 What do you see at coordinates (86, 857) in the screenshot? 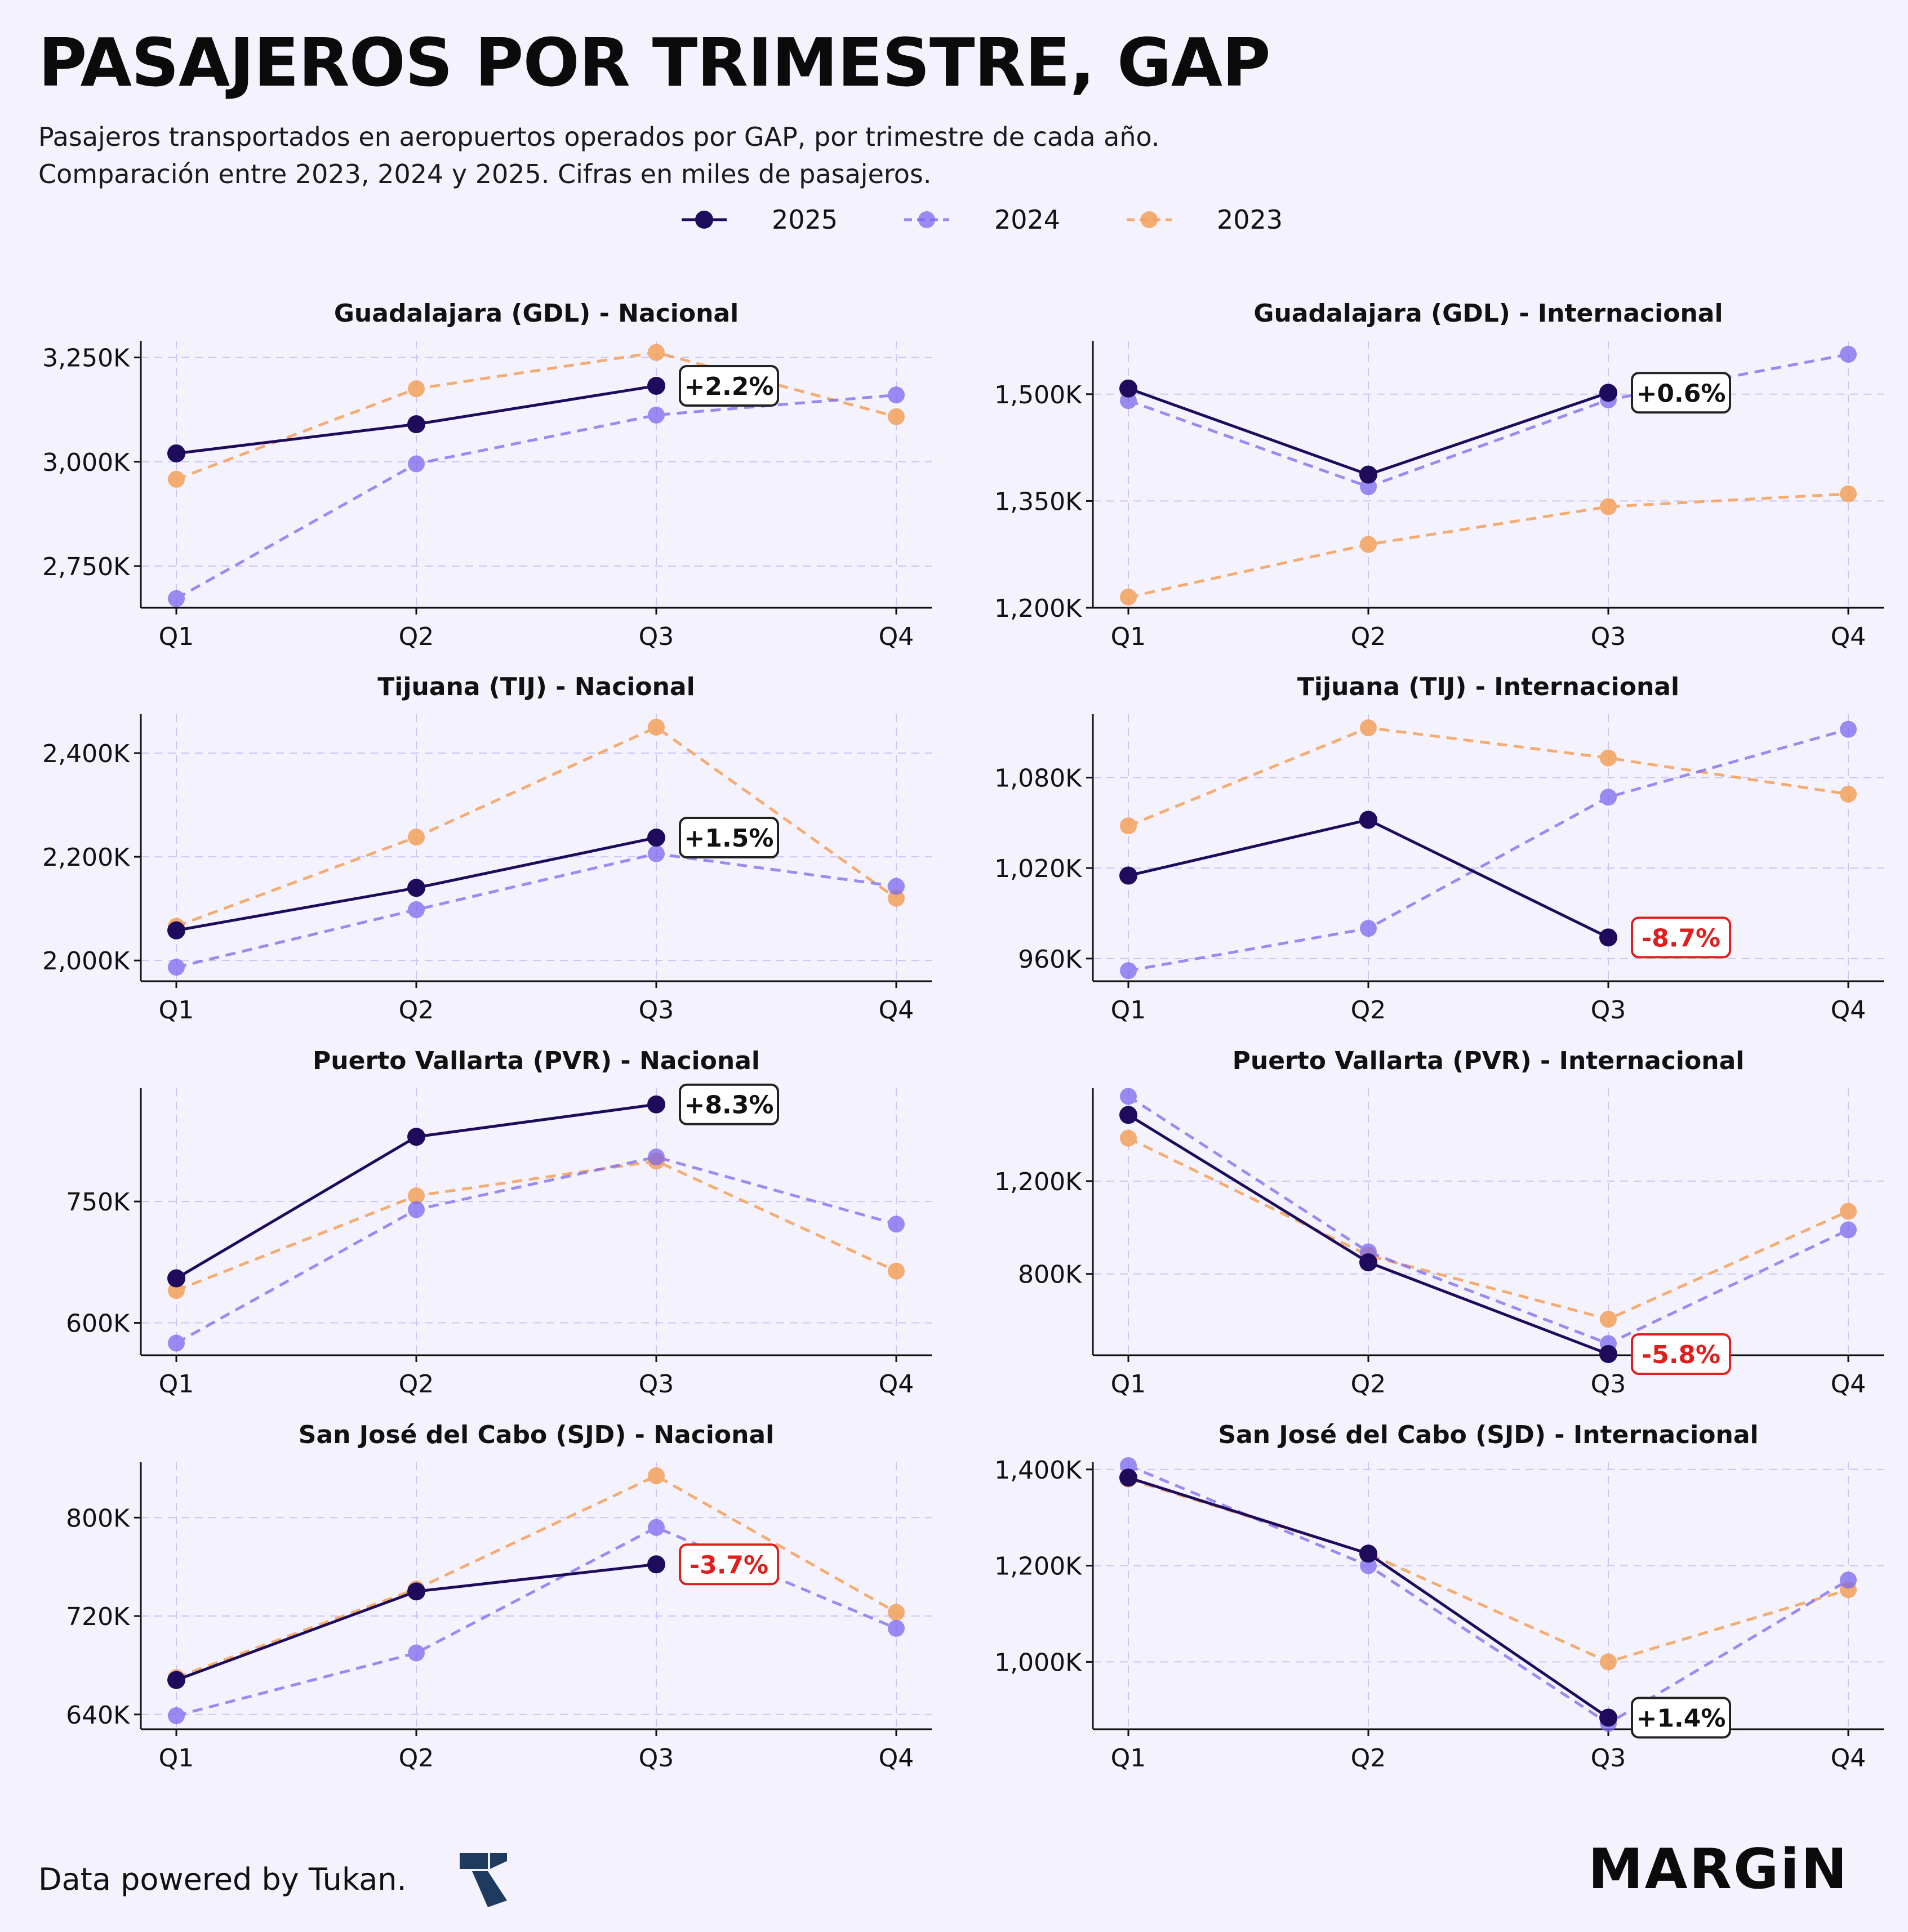
I see `y-tick-label: 2,200K` at bounding box center [86, 857].